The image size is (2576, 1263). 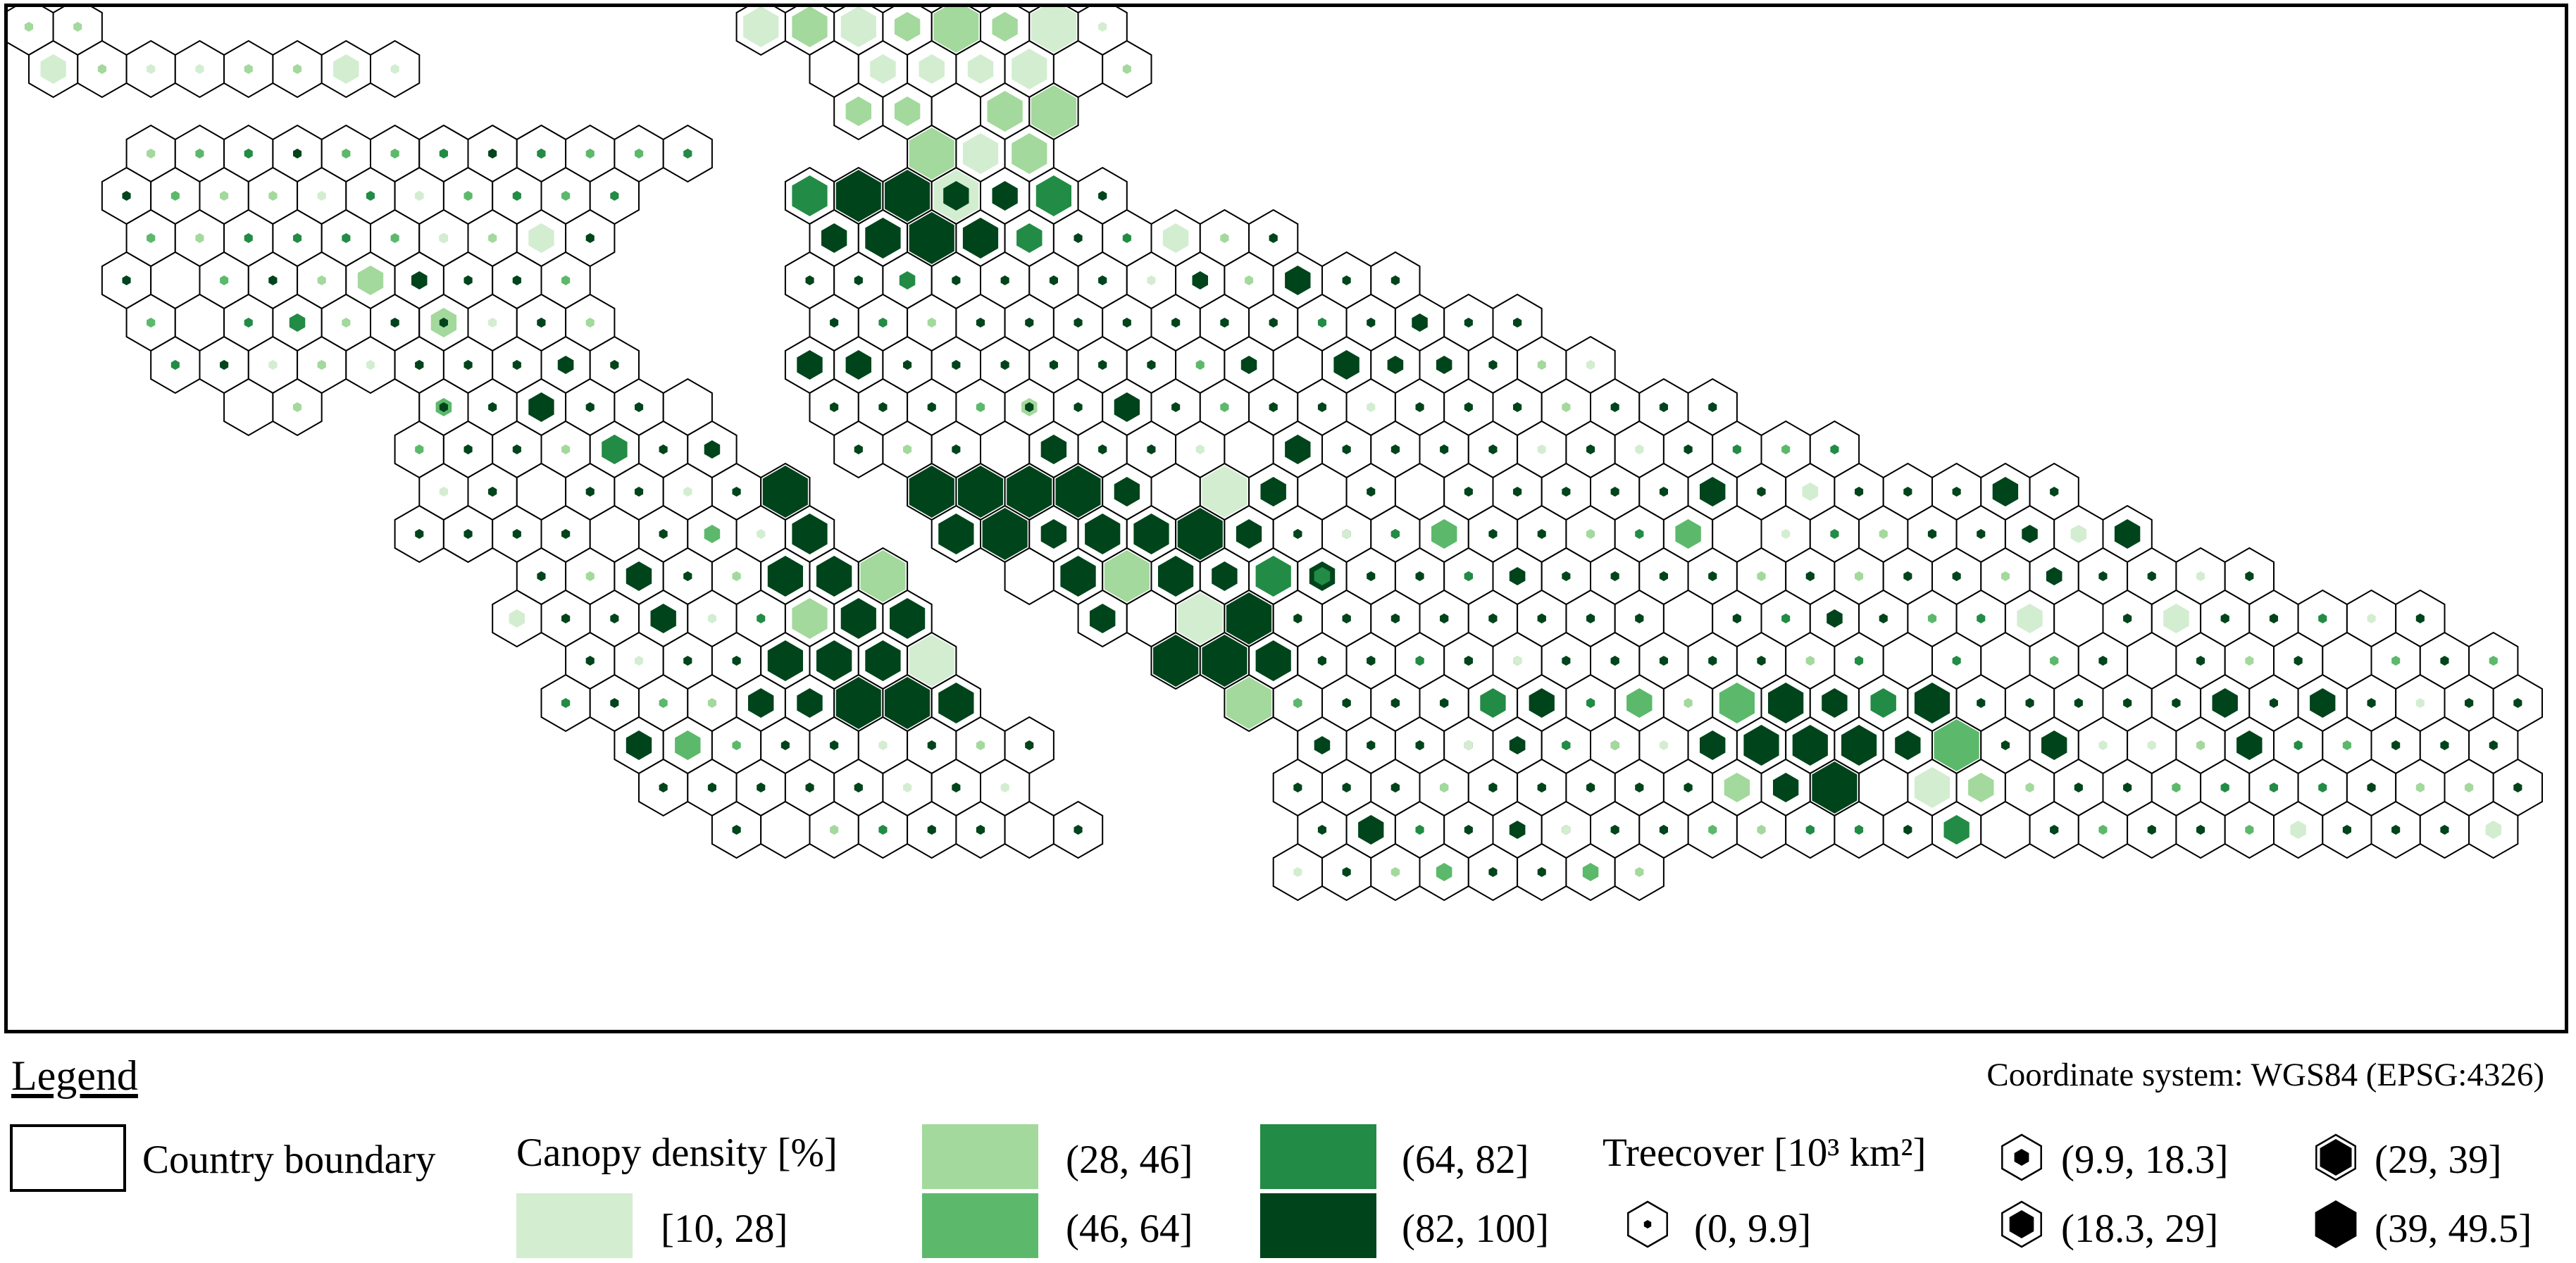 What do you see at coordinates (2021, 1157) in the screenshot?
I see `treecover-symbol-9.9-18.3` at bounding box center [2021, 1157].